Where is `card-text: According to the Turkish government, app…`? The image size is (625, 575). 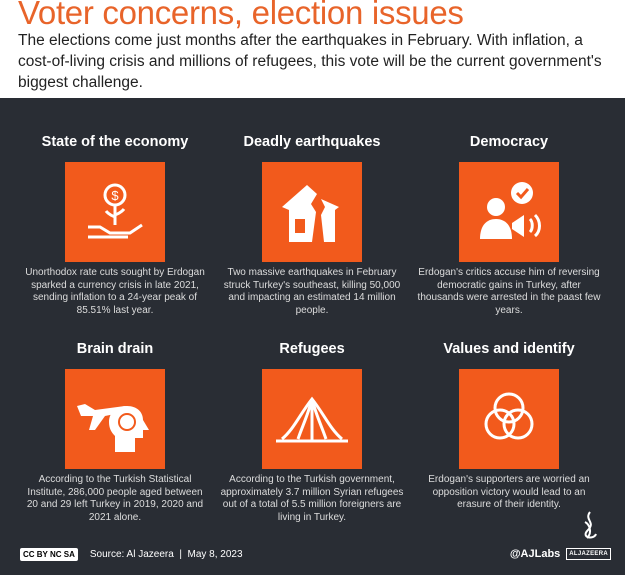 card-text: According to the Turkish government, app… is located at coordinates (312, 498).